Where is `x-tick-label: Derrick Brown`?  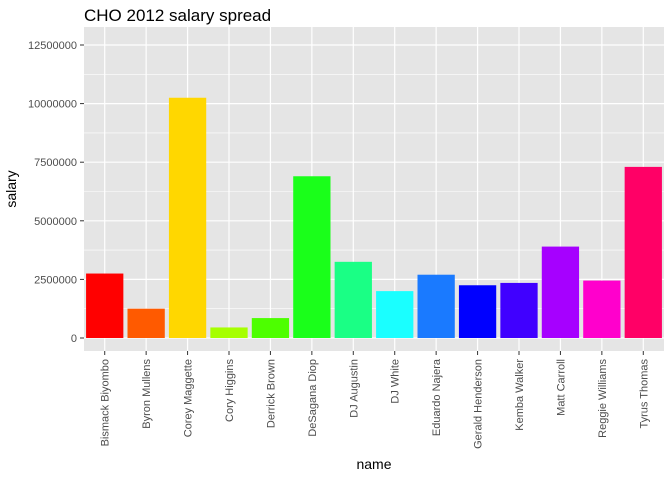 x-tick-label: Derrick Brown is located at coordinates (271, 393).